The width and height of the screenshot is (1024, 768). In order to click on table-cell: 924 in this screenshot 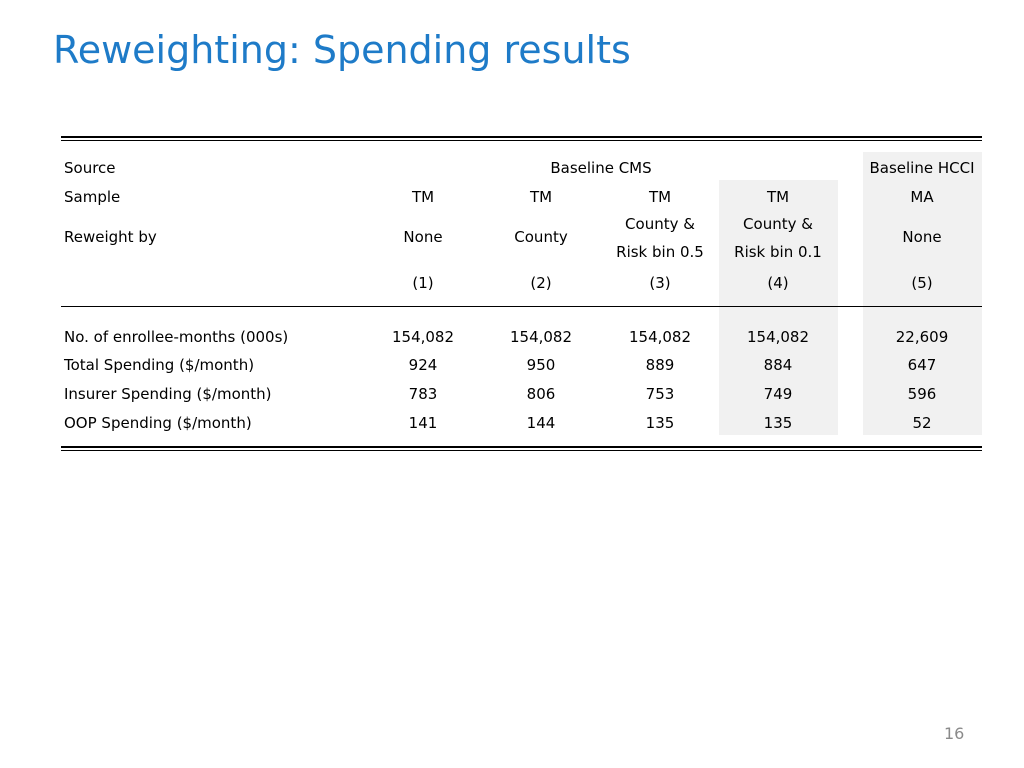, I will do `click(423, 365)`.